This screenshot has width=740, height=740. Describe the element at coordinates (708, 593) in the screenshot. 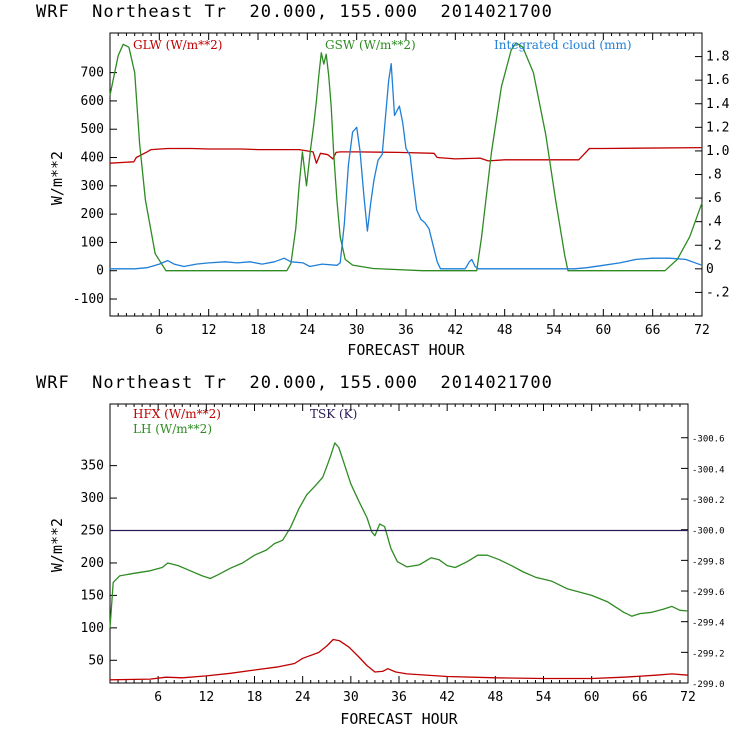

I see `y-right-tick-label: -299.6` at that location.